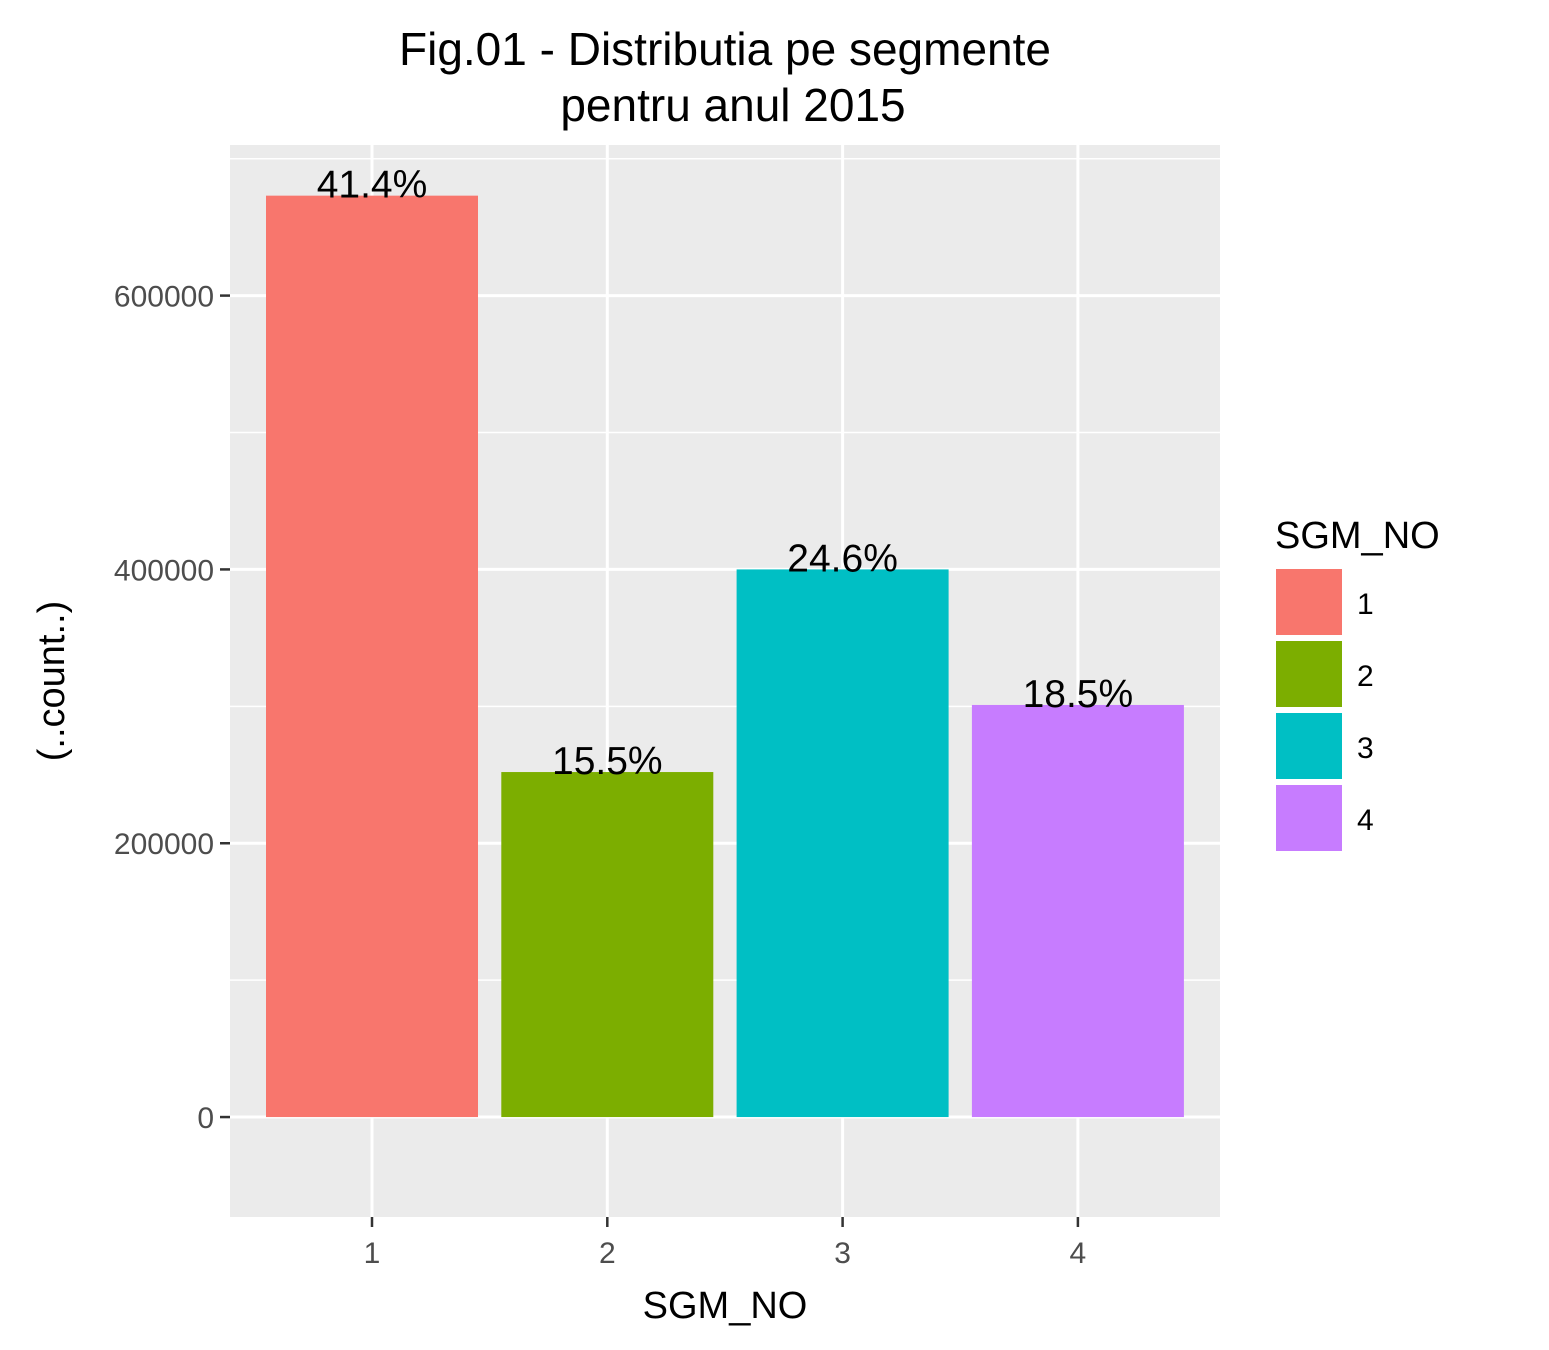  What do you see at coordinates (732, 105) in the screenshot?
I see `chart-title-line-2: pentru anul 2015` at bounding box center [732, 105].